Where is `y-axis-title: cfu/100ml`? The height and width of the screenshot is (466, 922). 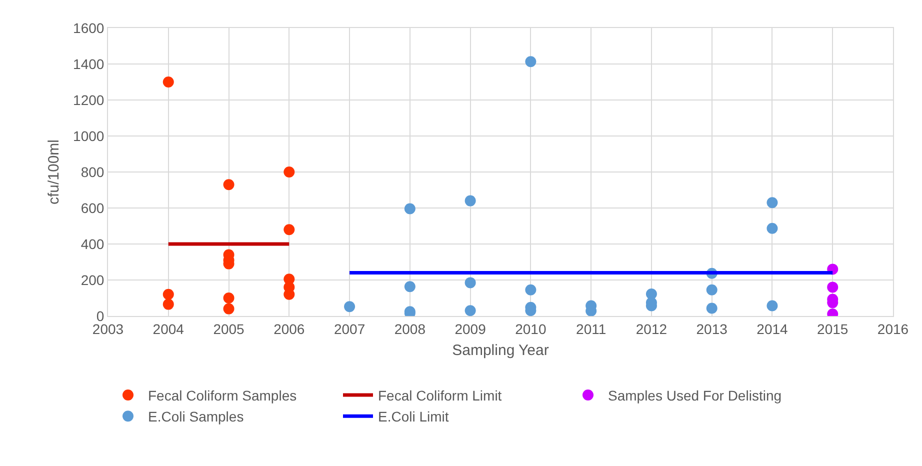 y-axis-title: cfu/100ml is located at coordinates (53, 172).